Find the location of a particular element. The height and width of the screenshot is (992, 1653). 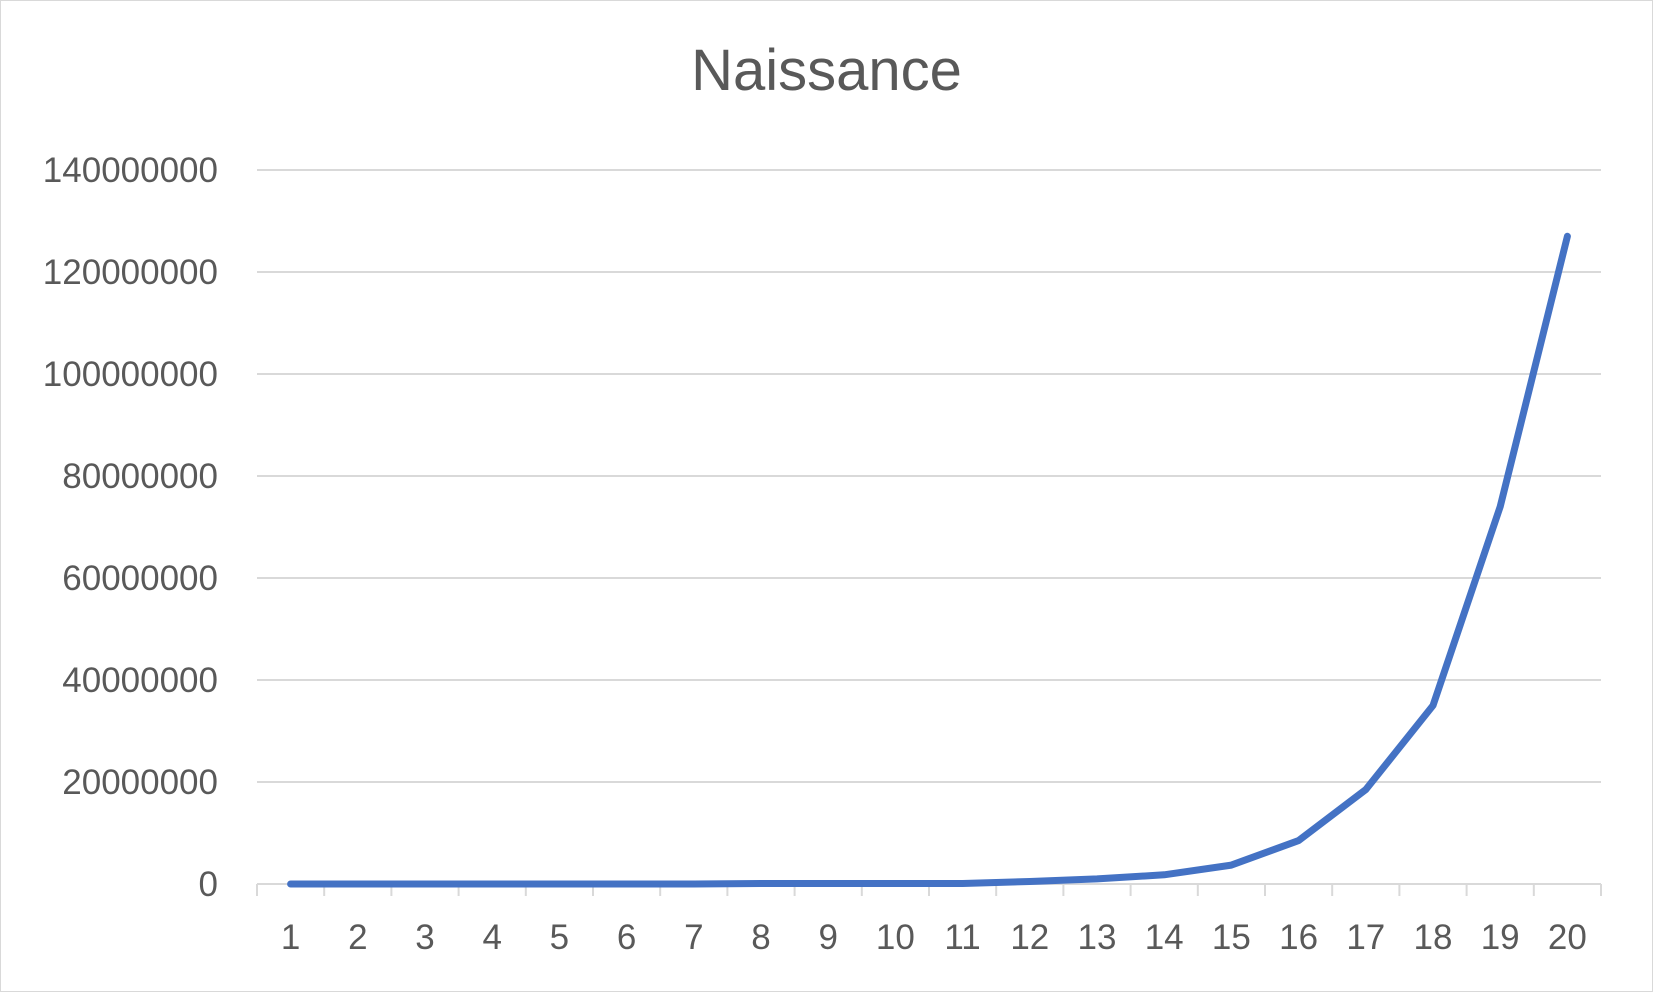

y-tick-label: 20000000 is located at coordinates (140, 782).